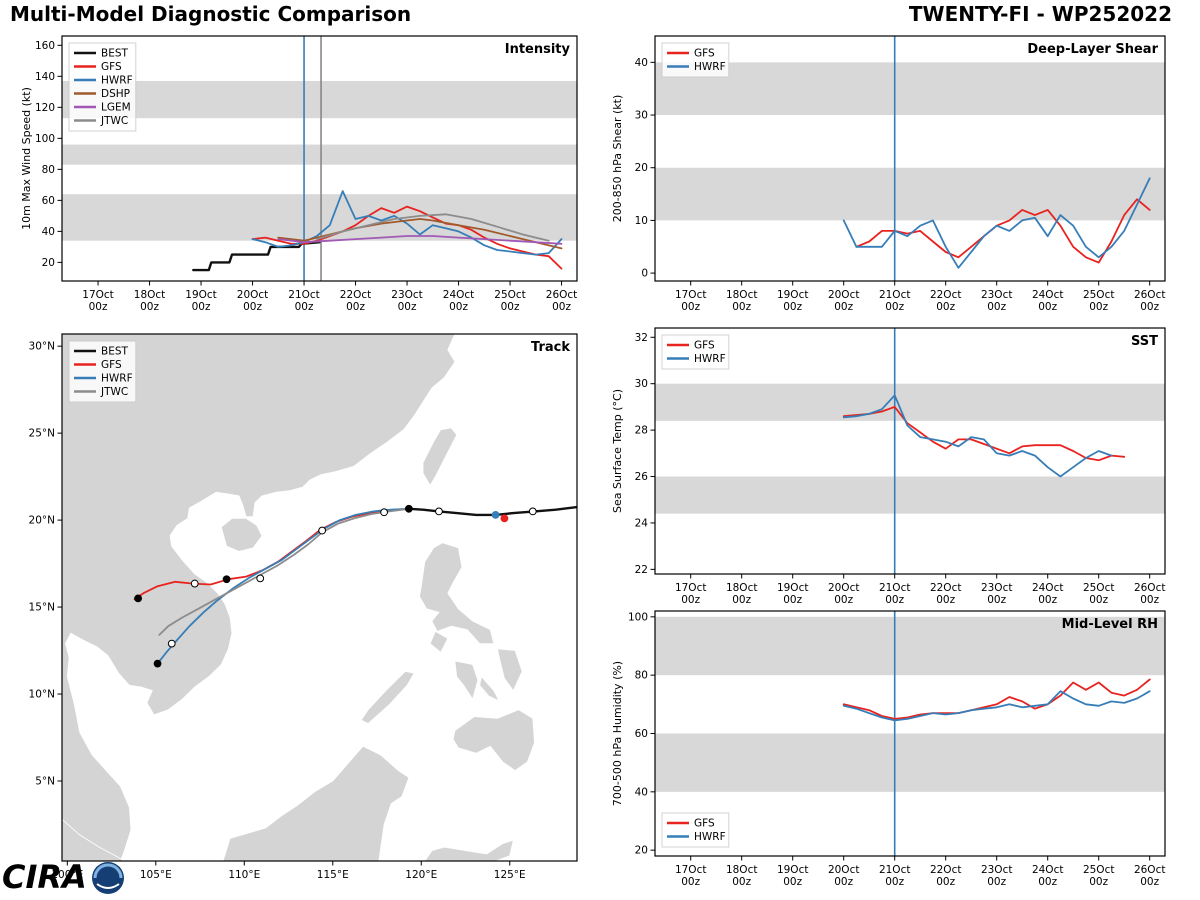 The width and height of the screenshot is (1200, 900). Describe the element at coordinates (333, 875) in the screenshot. I see `svg-text: 115°E` at that location.